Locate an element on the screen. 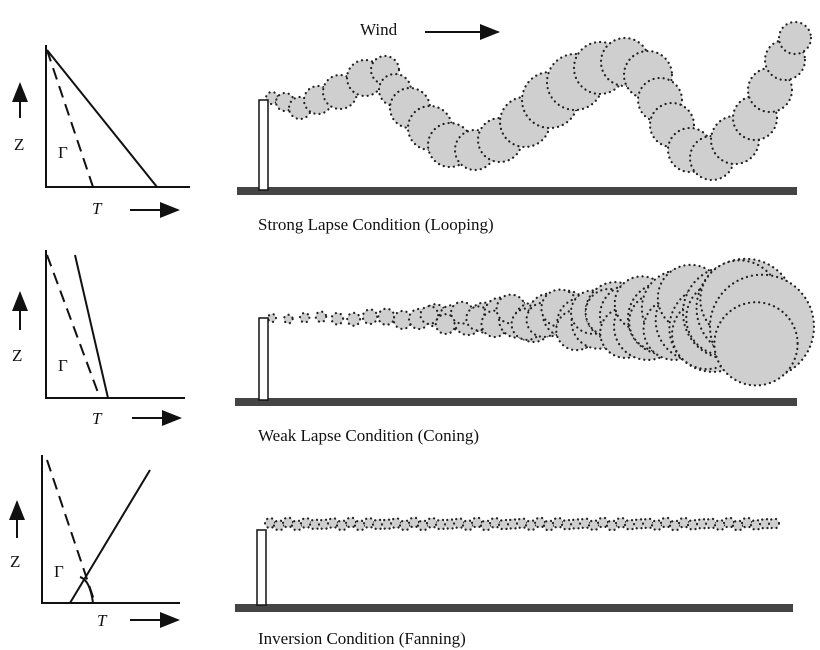 Image resolution: width=820 pixels, height=650 pixels. caption: Strong Lapse Condition (Looping) is located at coordinates (376, 224).